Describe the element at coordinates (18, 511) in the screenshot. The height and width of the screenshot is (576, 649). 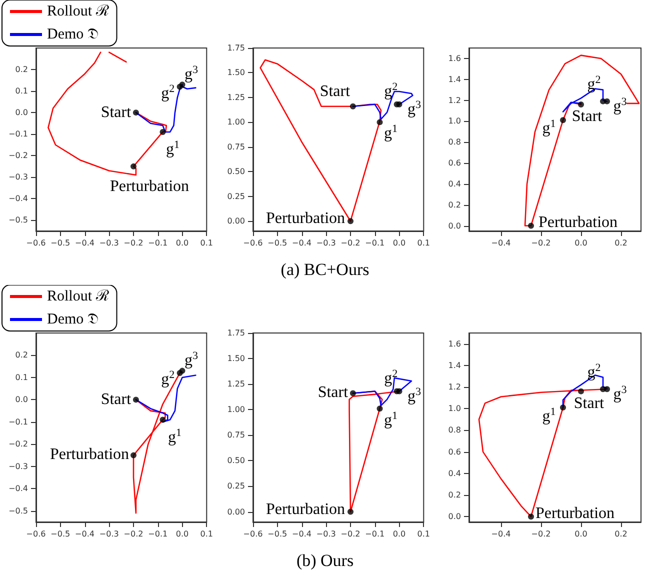
I see `y-tick-label: −0.5` at that location.